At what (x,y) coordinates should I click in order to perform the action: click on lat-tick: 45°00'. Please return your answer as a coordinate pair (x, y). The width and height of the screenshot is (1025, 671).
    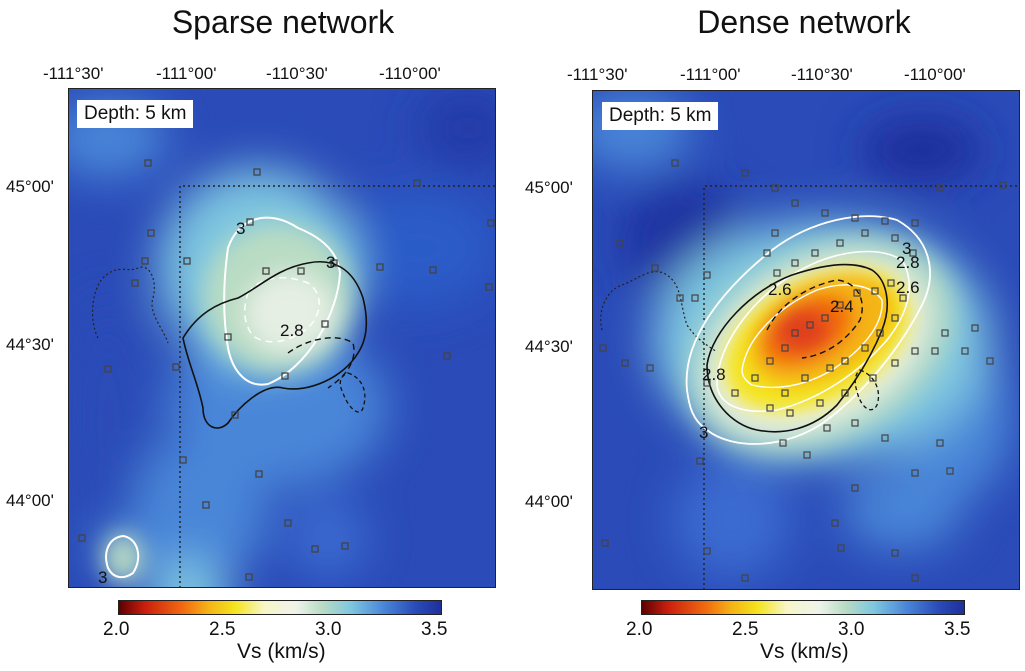
    Looking at the image, I should click on (30, 186).